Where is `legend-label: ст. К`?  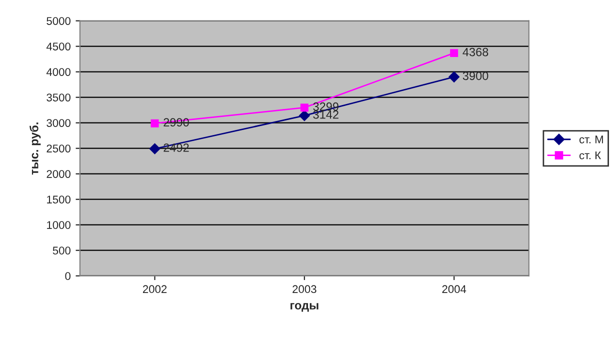 legend-label: ст. К is located at coordinates (590, 156).